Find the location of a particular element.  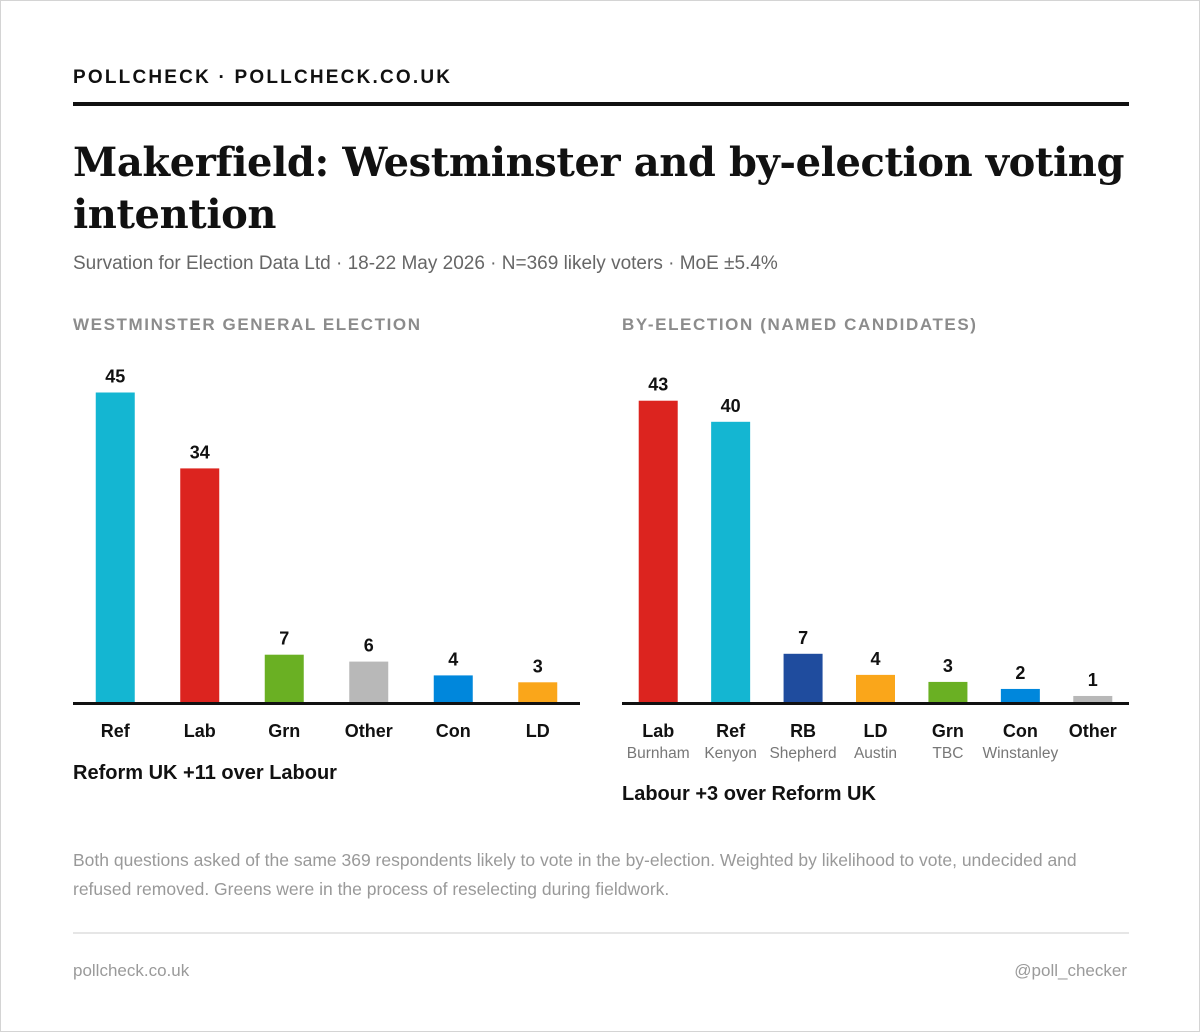

westminster-category-label: Con is located at coordinates (453, 731).